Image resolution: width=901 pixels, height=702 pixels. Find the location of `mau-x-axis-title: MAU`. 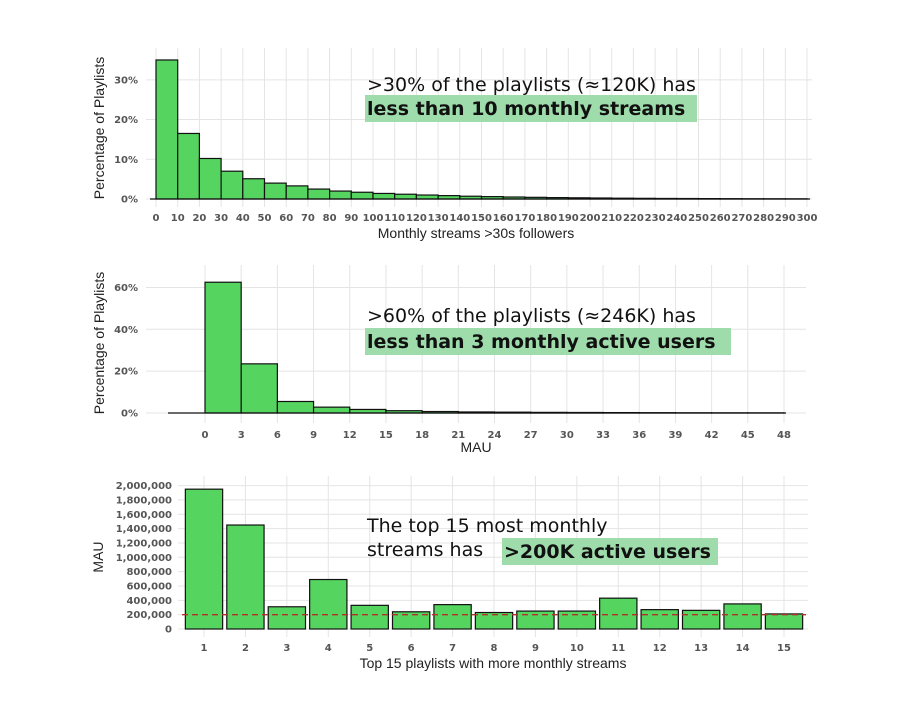

mau-x-axis-title: MAU is located at coordinates (475, 447).